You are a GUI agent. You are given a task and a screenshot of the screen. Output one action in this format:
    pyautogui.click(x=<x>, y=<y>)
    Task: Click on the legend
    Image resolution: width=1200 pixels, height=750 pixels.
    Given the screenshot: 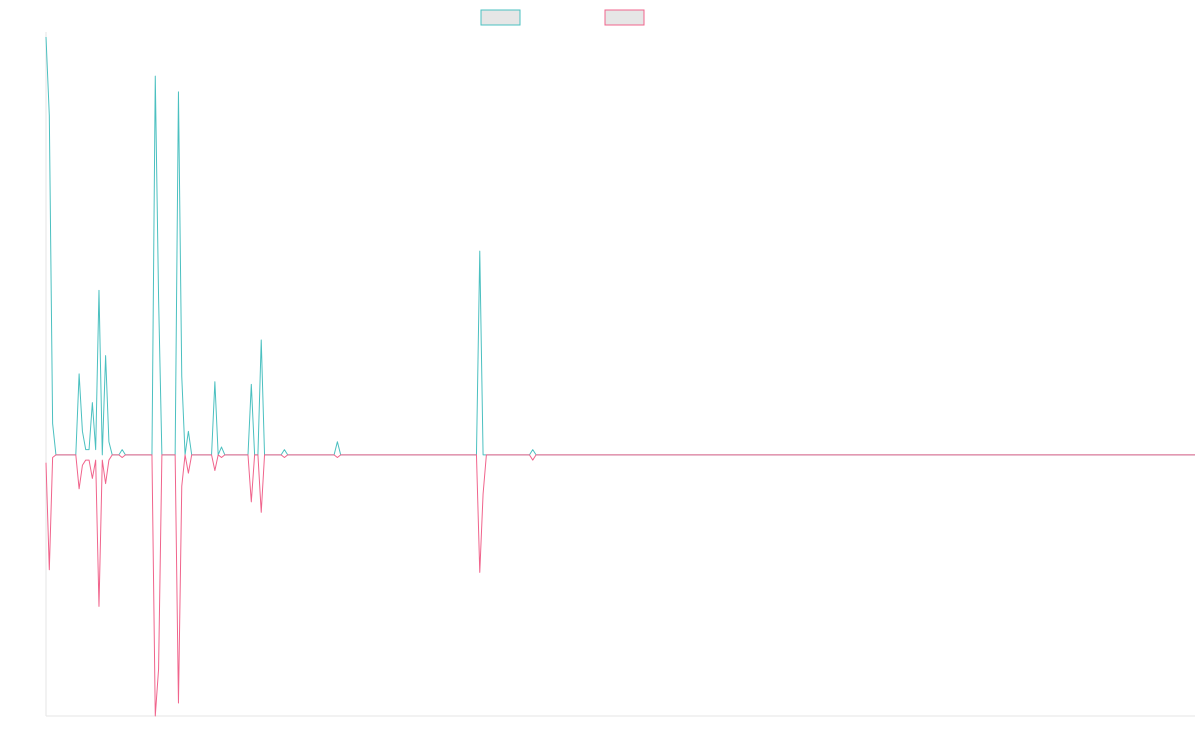 What is the action you would take?
    pyautogui.click(x=562, y=17)
    